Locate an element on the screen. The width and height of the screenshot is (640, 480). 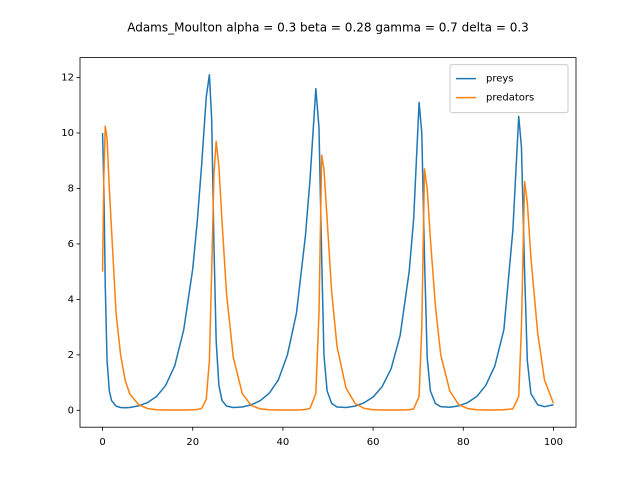
y-tick-label: 2 is located at coordinates (71, 355).